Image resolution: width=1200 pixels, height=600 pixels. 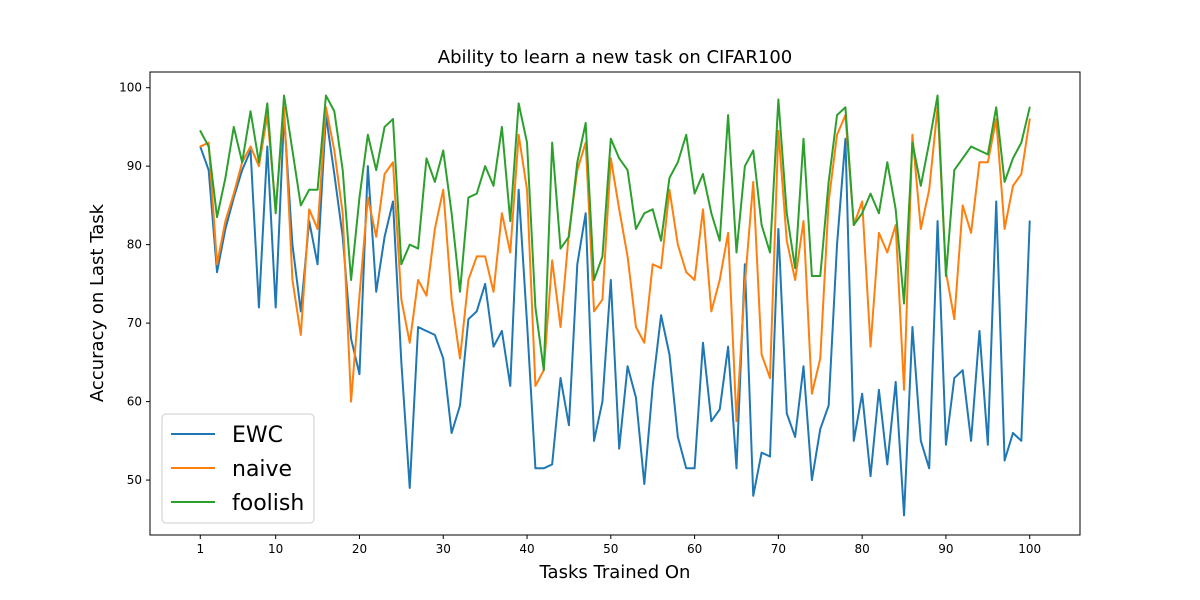 I want to click on x-tick-label: 90, so click(x=945, y=549).